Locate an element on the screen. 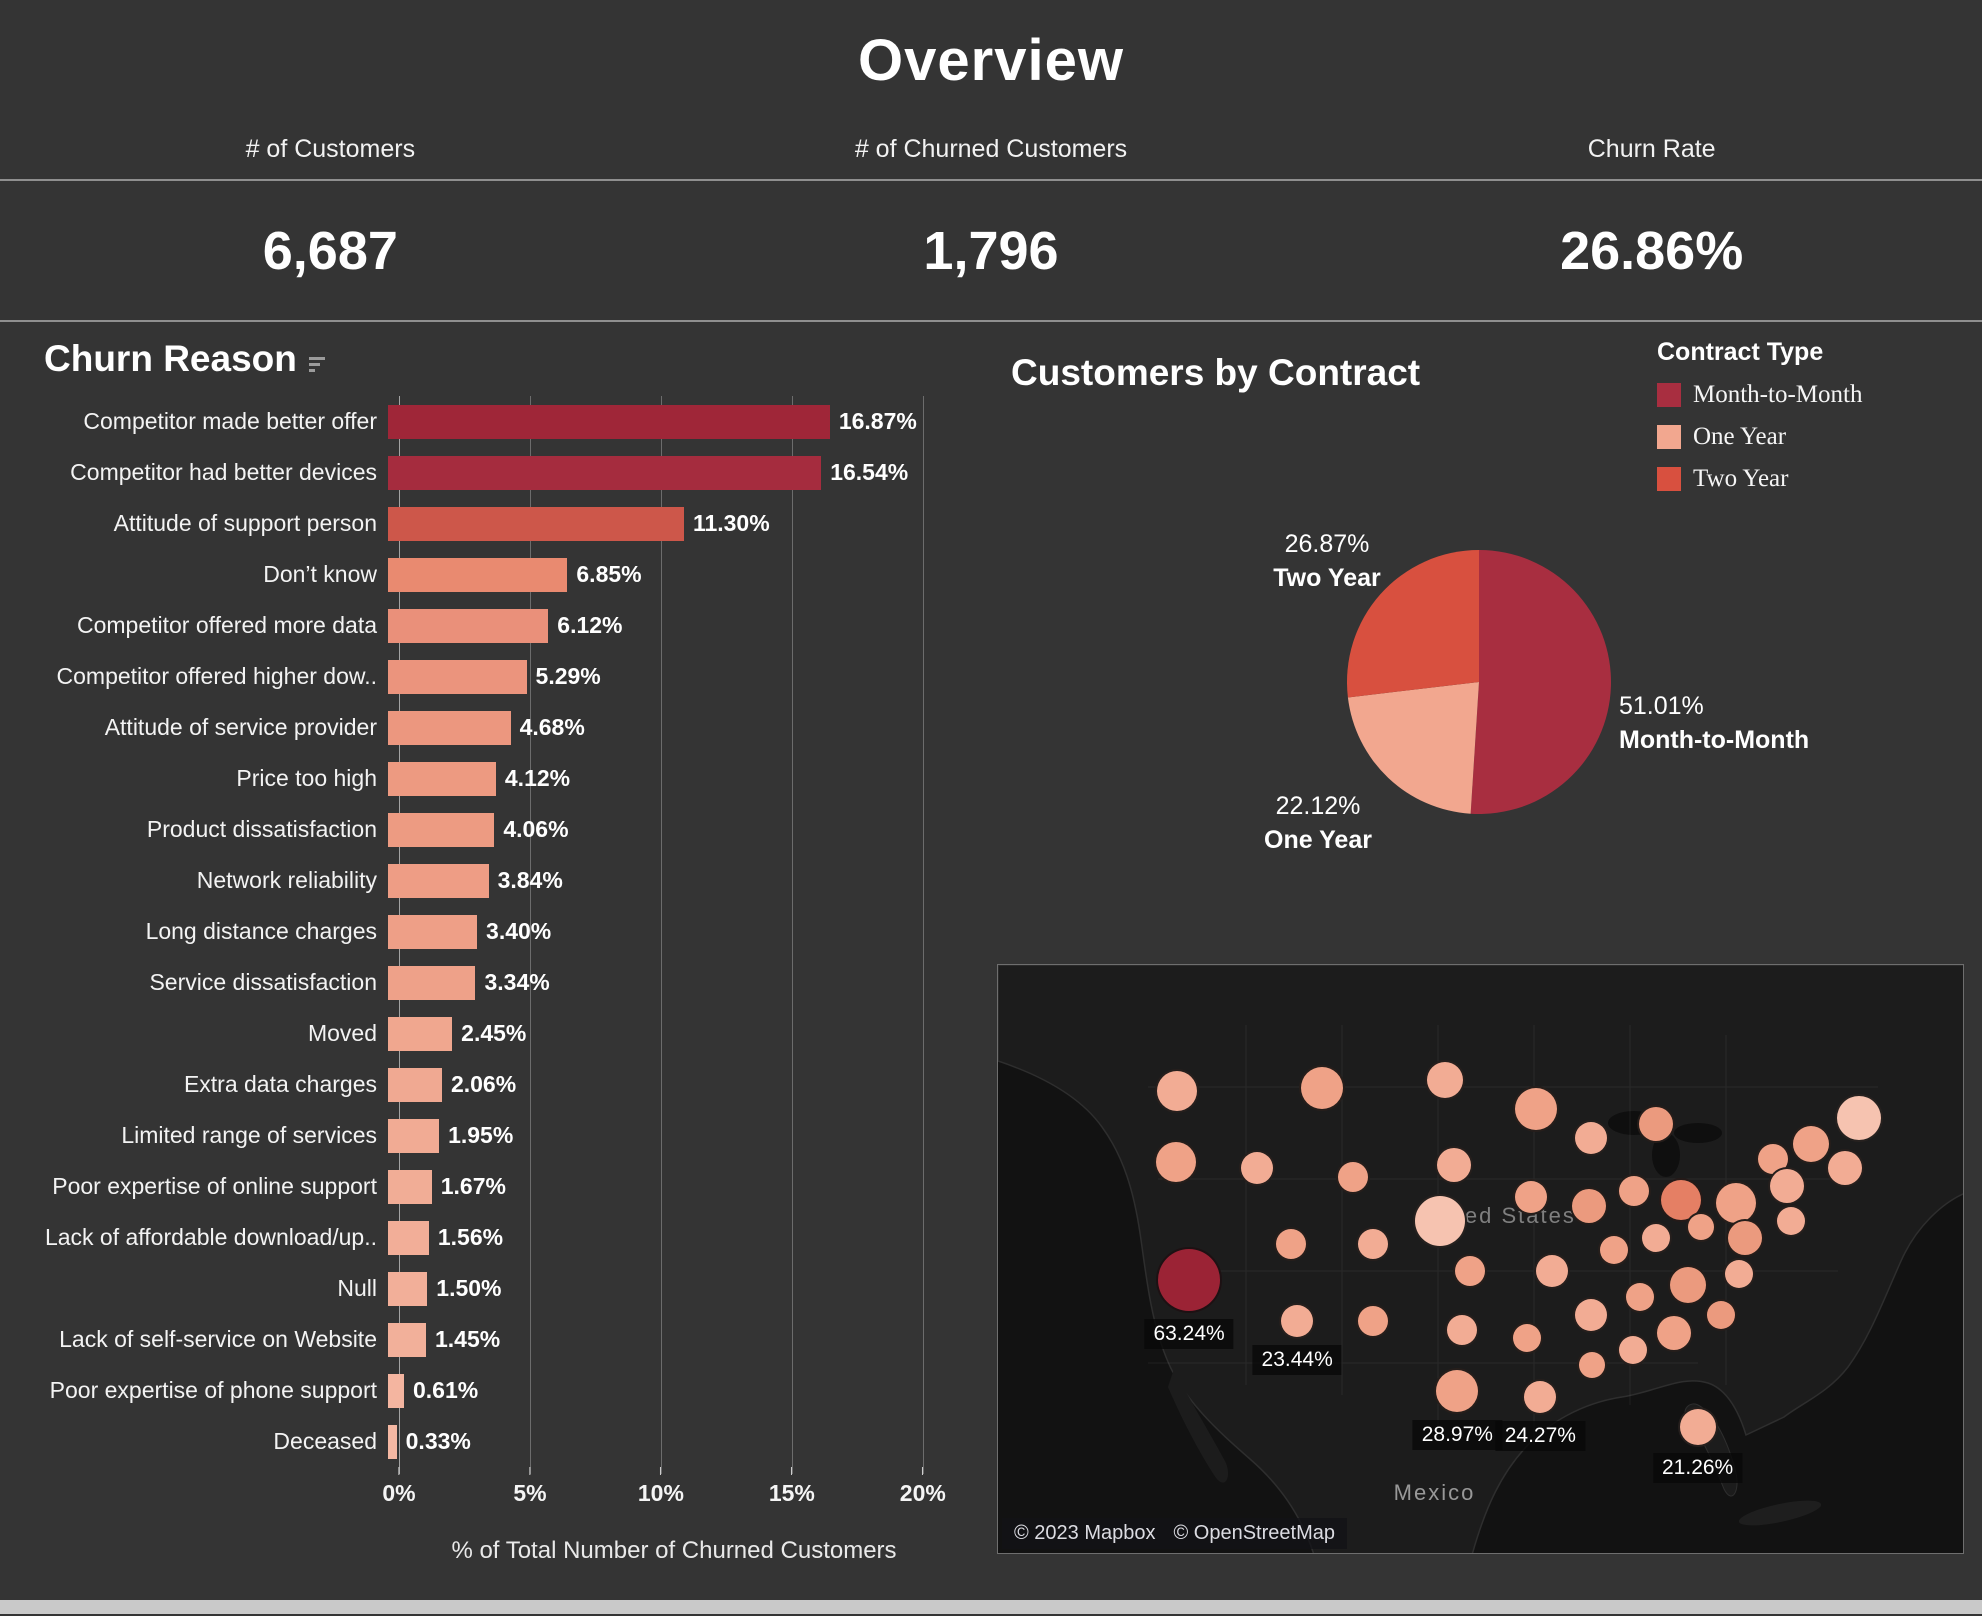  bar-row: Null 1.50% is located at coordinates (504, 1288).